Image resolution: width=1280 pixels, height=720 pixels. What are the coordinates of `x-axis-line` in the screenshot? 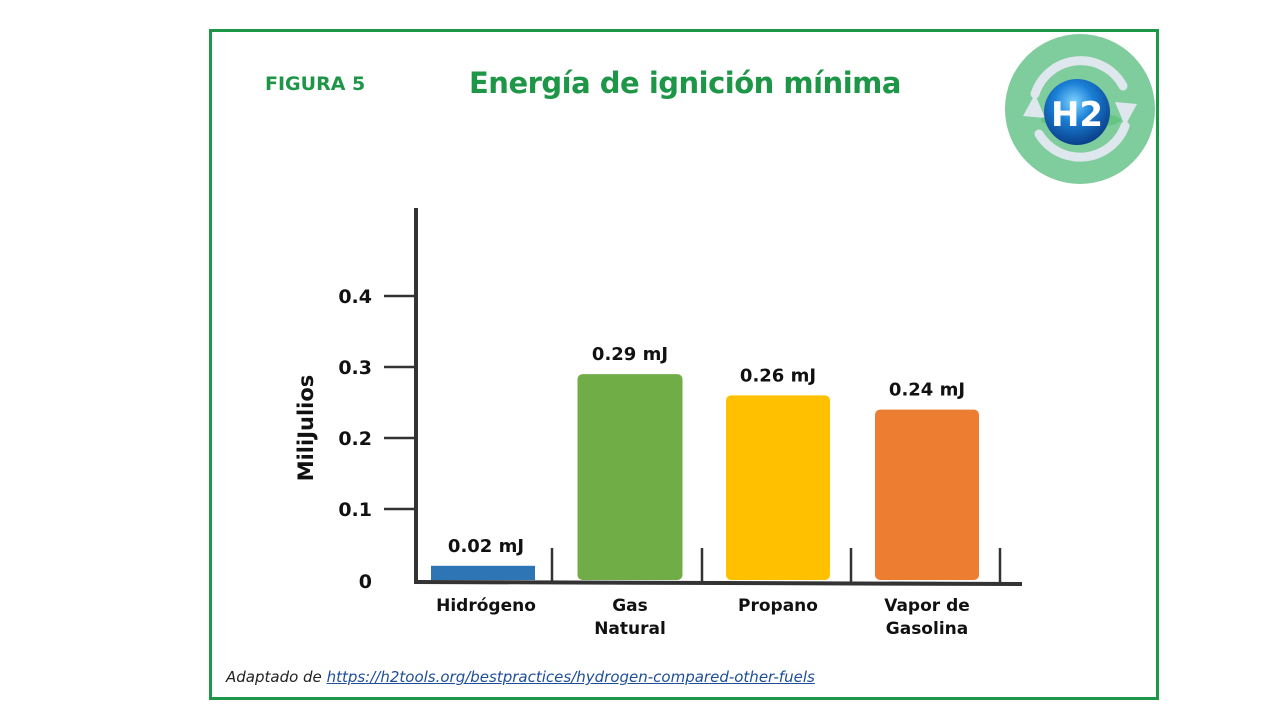 It's located at (718, 583).